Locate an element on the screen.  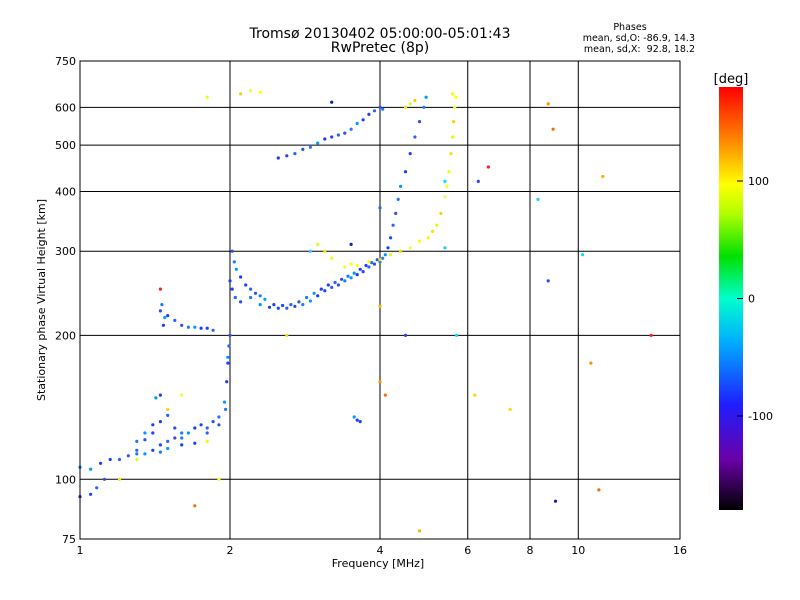
y-axis: 75 100 200 300 400 500 600 750 is located at coordinates (65, 300).